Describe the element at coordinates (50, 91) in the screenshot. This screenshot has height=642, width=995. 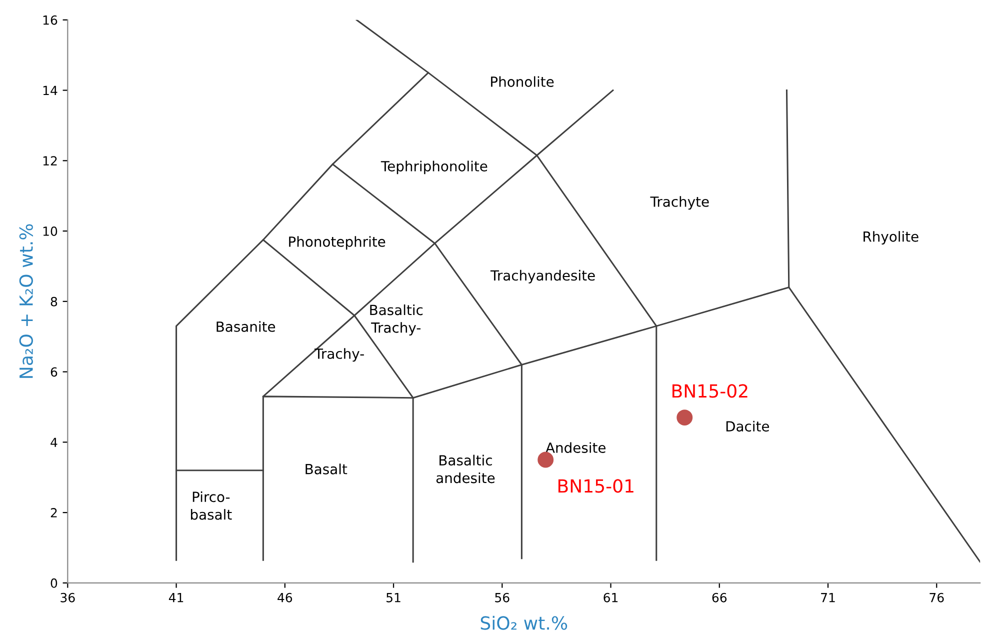
I see `y-tick-label: 14` at that location.